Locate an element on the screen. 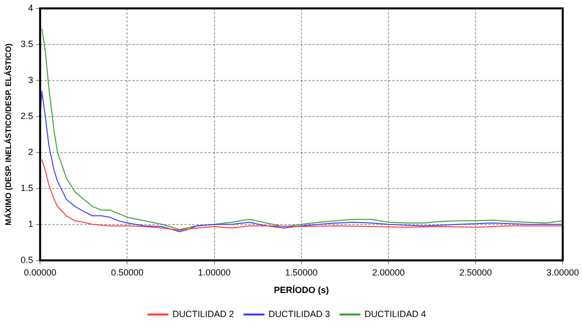 Image resolution: width=582 pixels, height=329 pixels. y-tick-label: 3 is located at coordinates (31, 79).